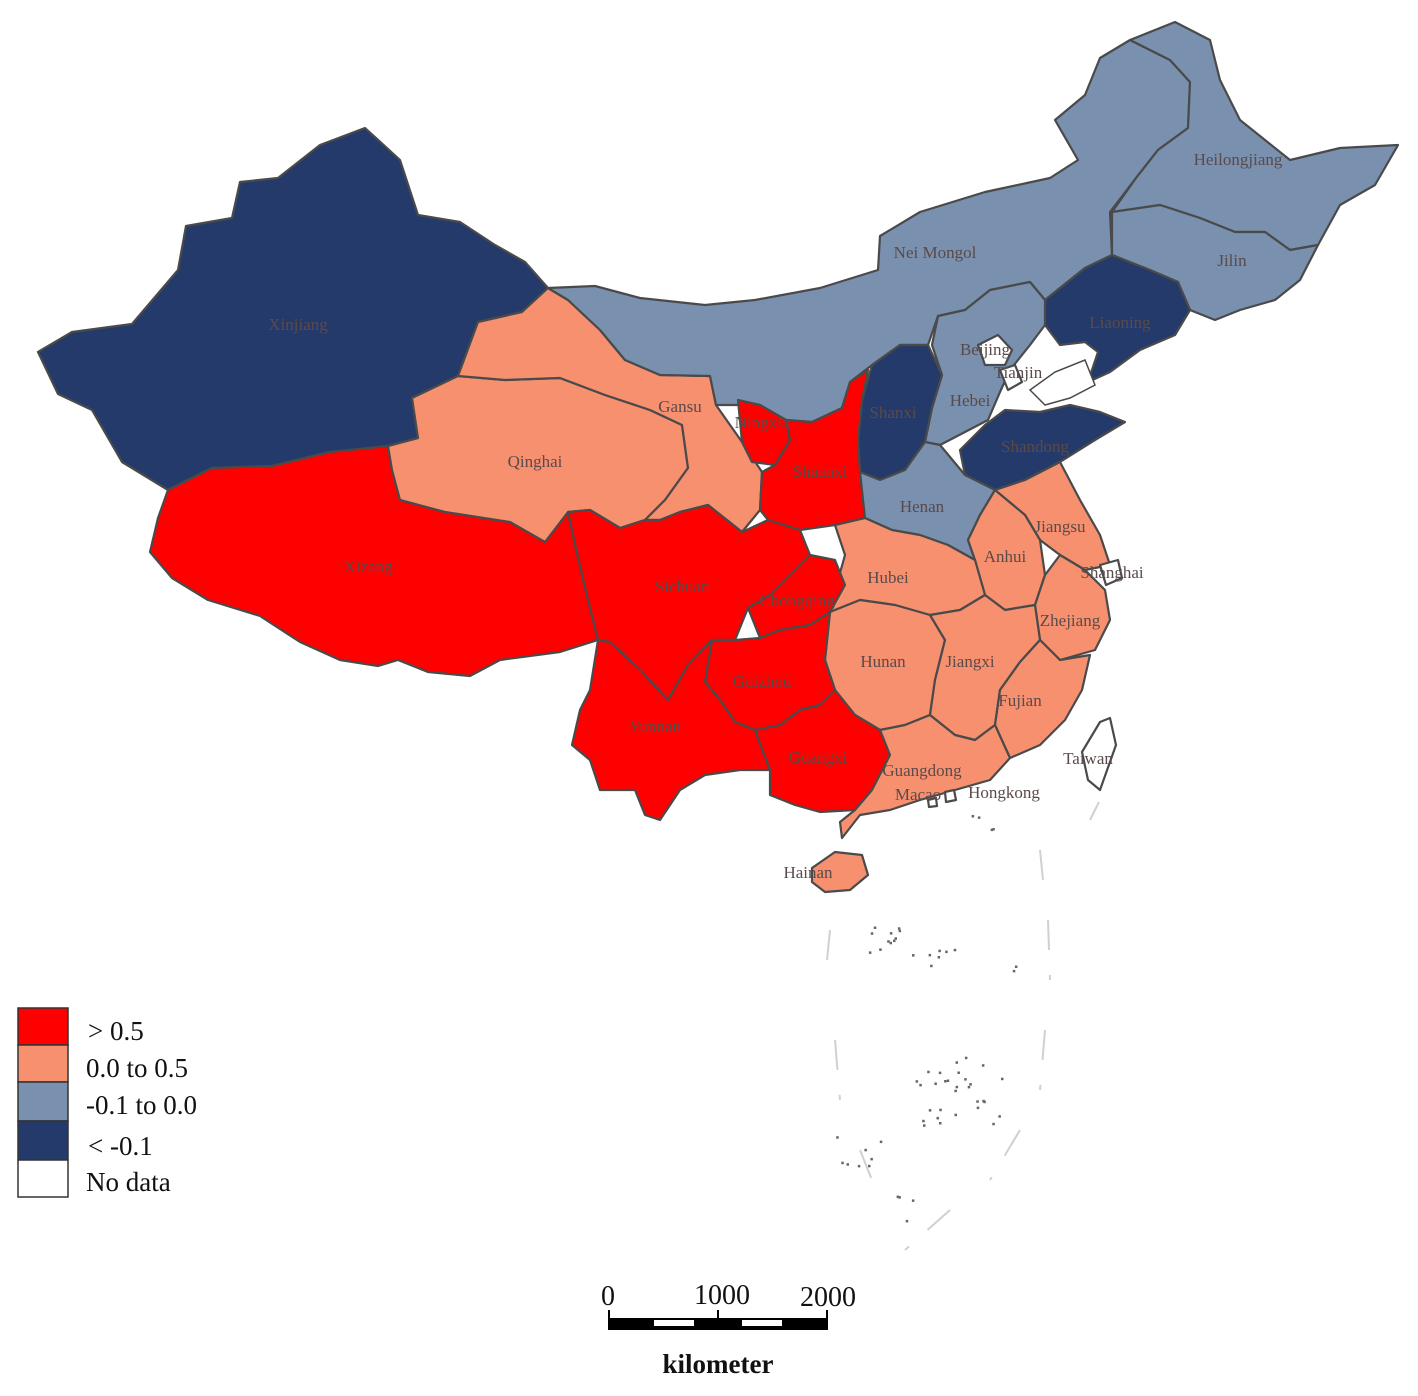  I want to click on label-hongkong: Hongkong, so click(1004, 792).